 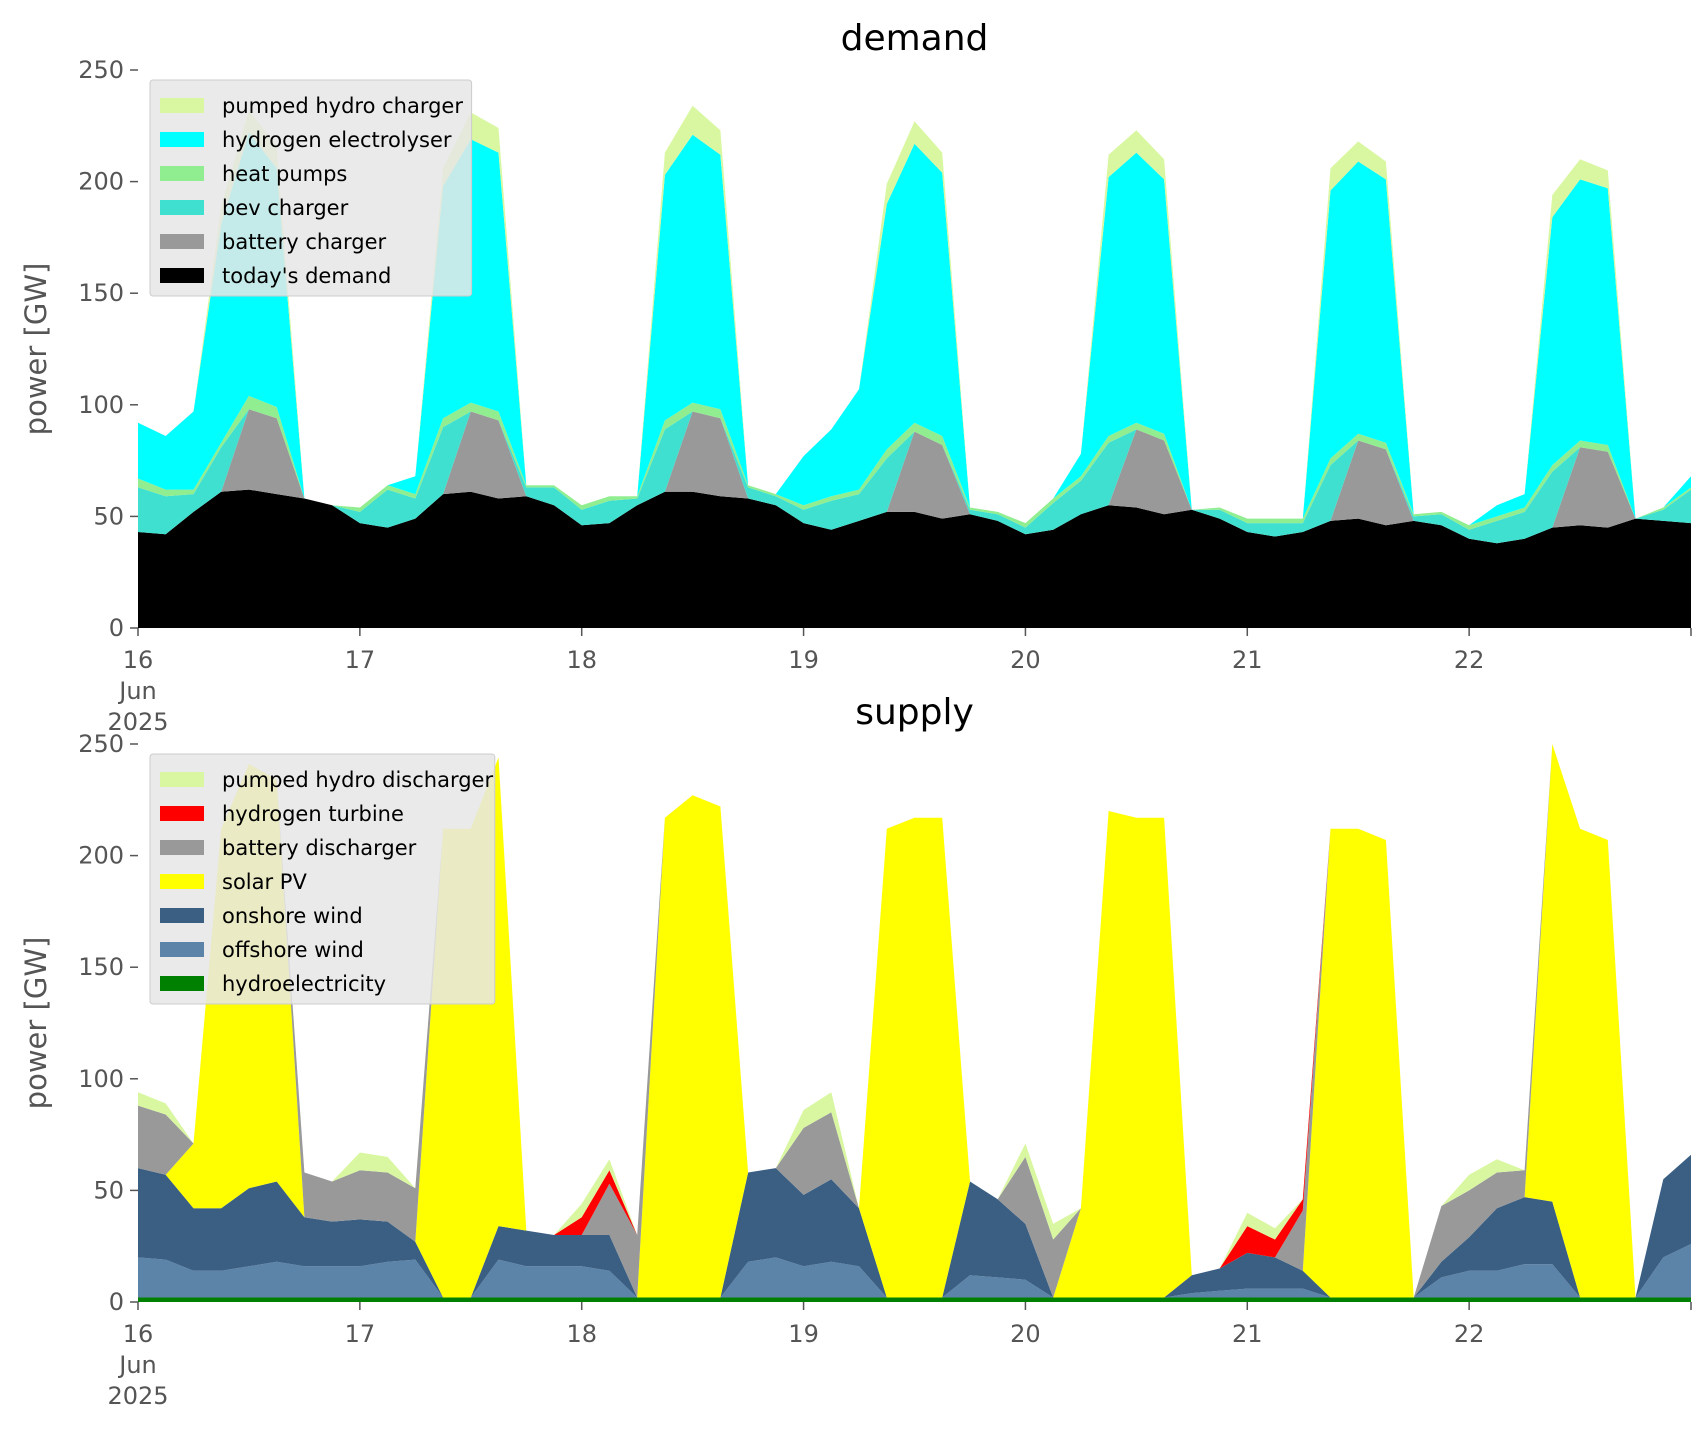 What do you see at coordinates (914, 1299) in the screenshot?
I see `supply-area-hydroelectricity` at bounding box center [914, 1299].